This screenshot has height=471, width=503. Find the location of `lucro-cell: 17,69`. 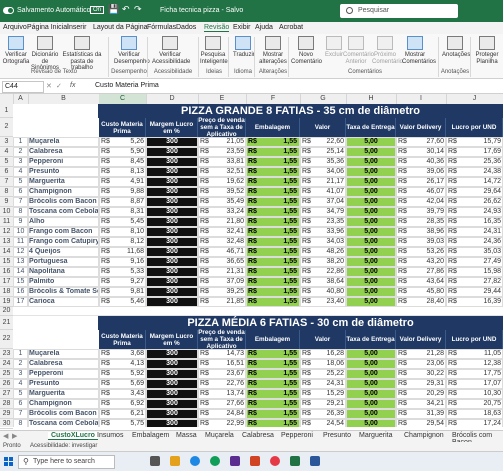

lucro-cell: 17,69 is located at coordinates (482, 152).